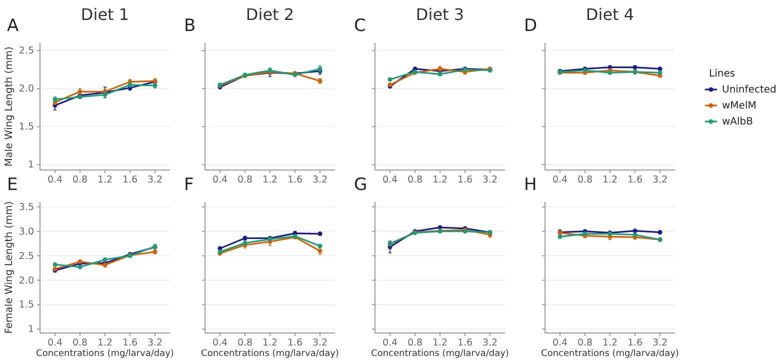  What do you see at coordinates (9, 106) in the screenshot?
I see `y-axis-title: Male Wing Length (mm)` at bounding box center [9, 106].